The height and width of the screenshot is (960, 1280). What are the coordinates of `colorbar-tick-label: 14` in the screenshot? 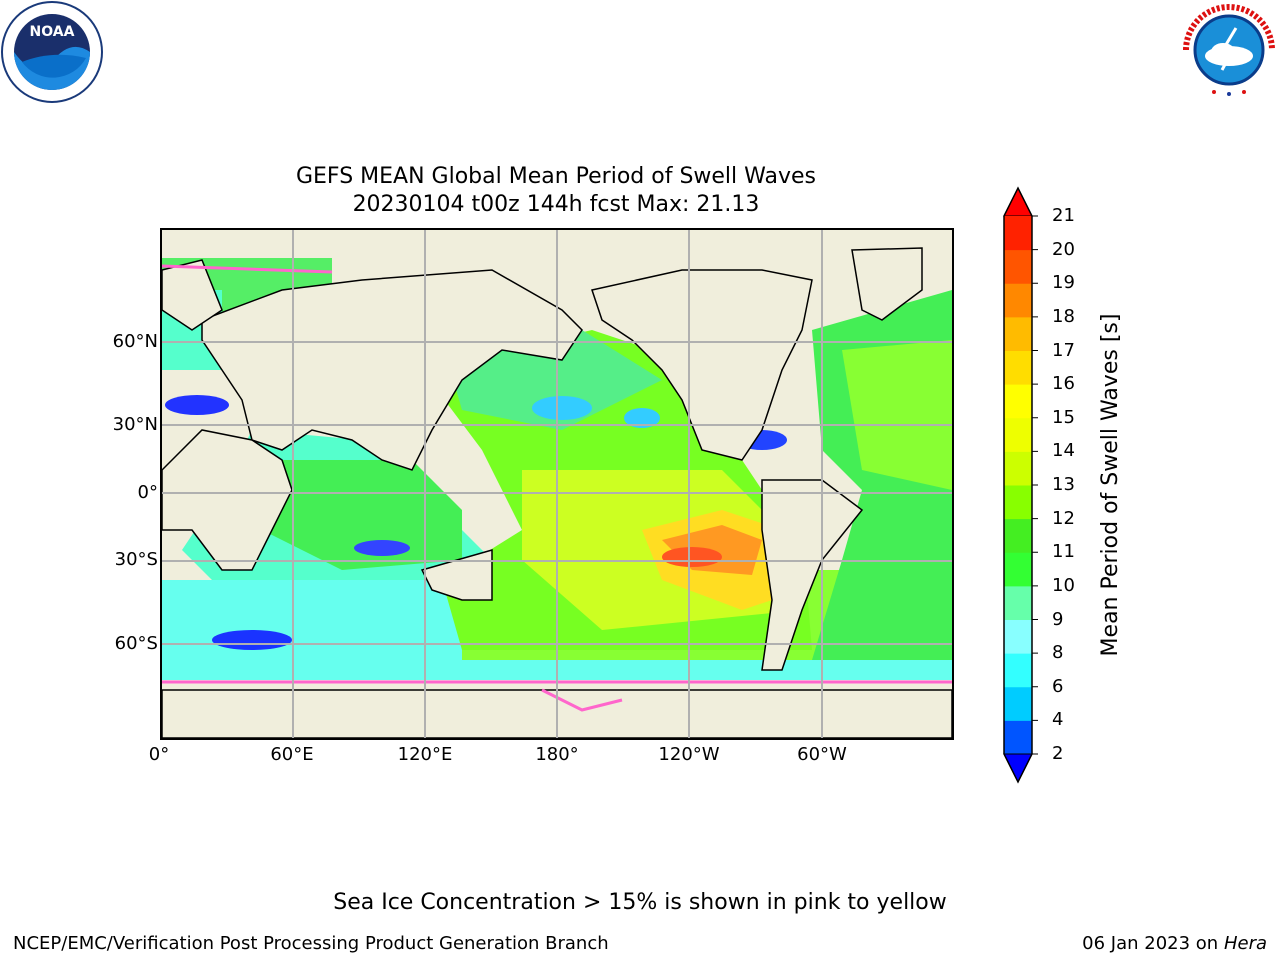 It's located at (1063, 451).